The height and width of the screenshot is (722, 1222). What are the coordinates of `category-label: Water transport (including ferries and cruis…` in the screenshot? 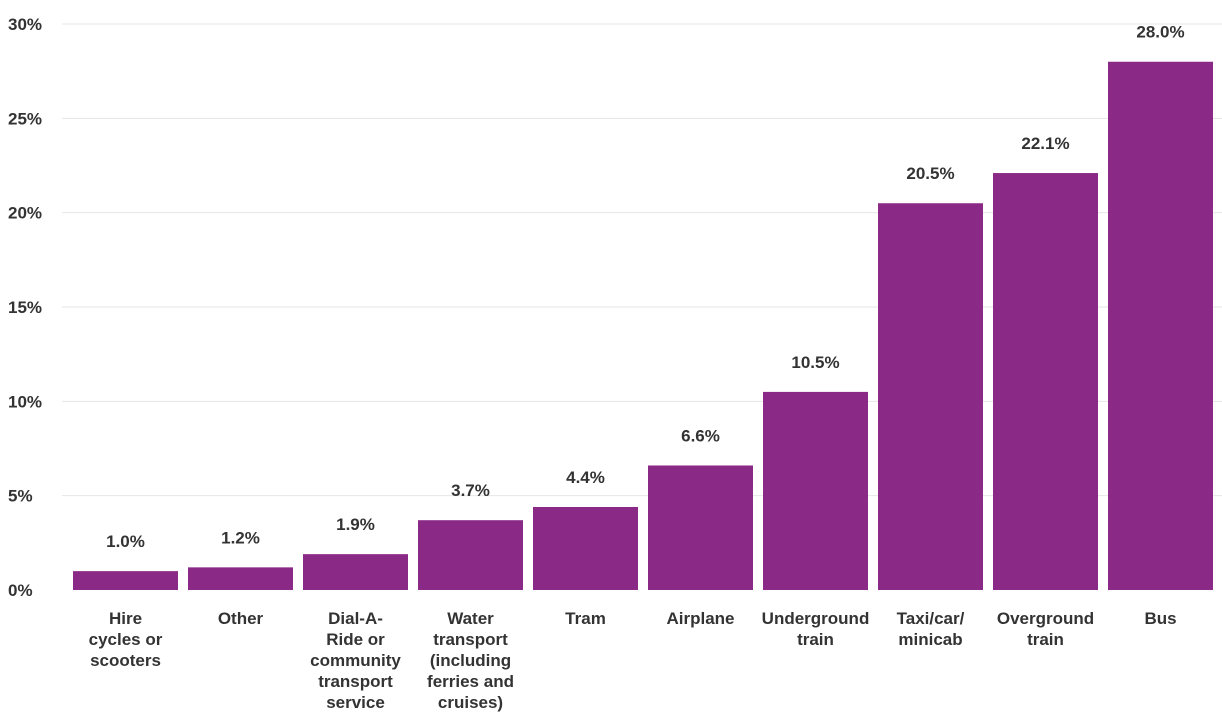 It's located at (470, 660).